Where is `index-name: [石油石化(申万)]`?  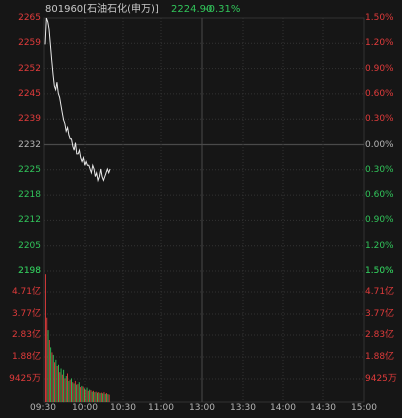 index-name: [石油石化(申万)] is located at coordinates (121, 9).